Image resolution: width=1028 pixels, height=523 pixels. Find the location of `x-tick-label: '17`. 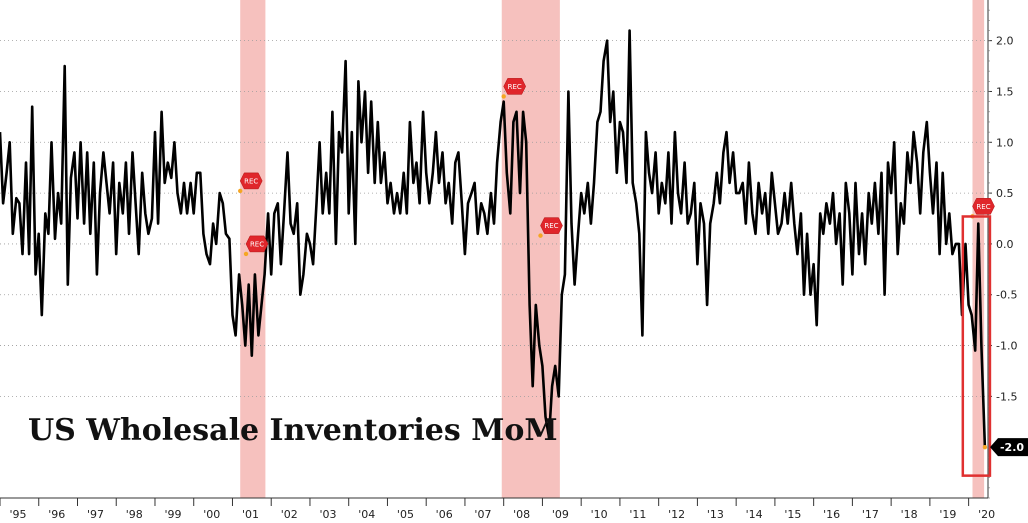

x-tick-label: '17 is located at coordinates (870, 514).